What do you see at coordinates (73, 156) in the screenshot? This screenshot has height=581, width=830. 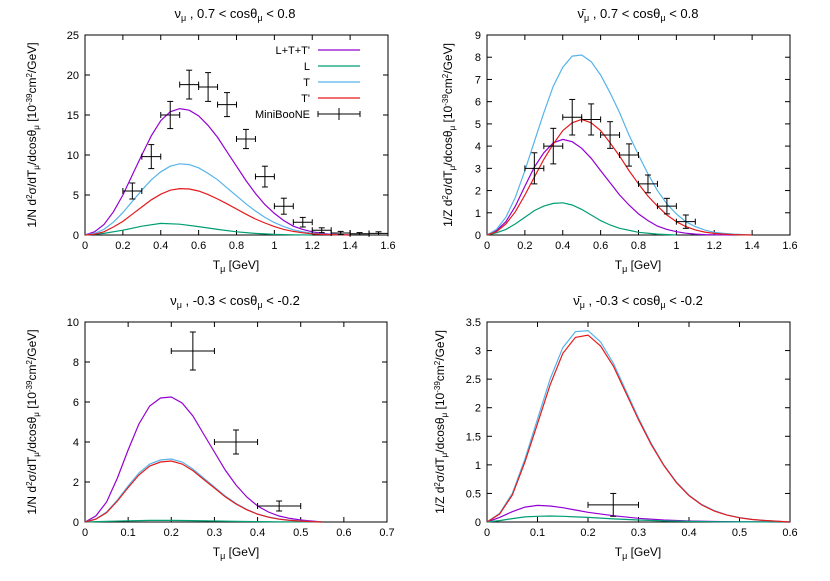 I see `panel-1-y-tick-label: 10` at bounding box center [73, 156].